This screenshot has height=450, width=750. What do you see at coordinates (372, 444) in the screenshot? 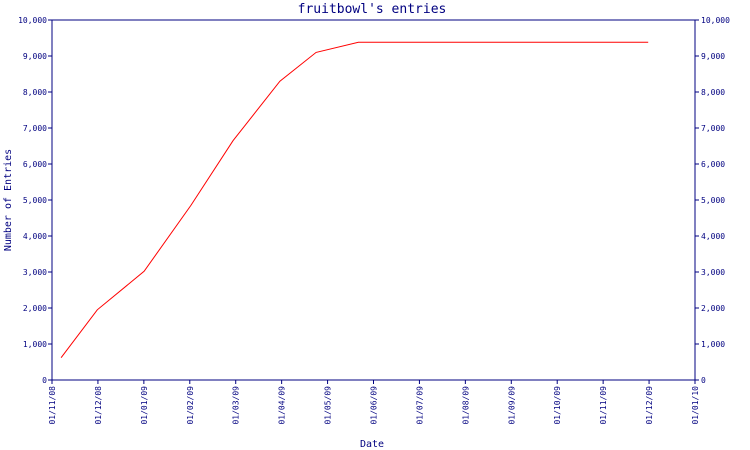
I see `x-axis-label: Date` at bounding box center [372, 444].